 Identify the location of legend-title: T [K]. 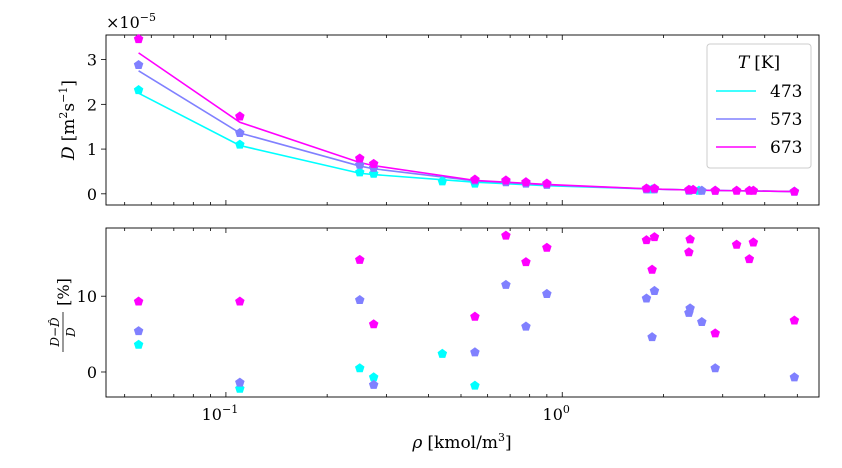
(759, 63).